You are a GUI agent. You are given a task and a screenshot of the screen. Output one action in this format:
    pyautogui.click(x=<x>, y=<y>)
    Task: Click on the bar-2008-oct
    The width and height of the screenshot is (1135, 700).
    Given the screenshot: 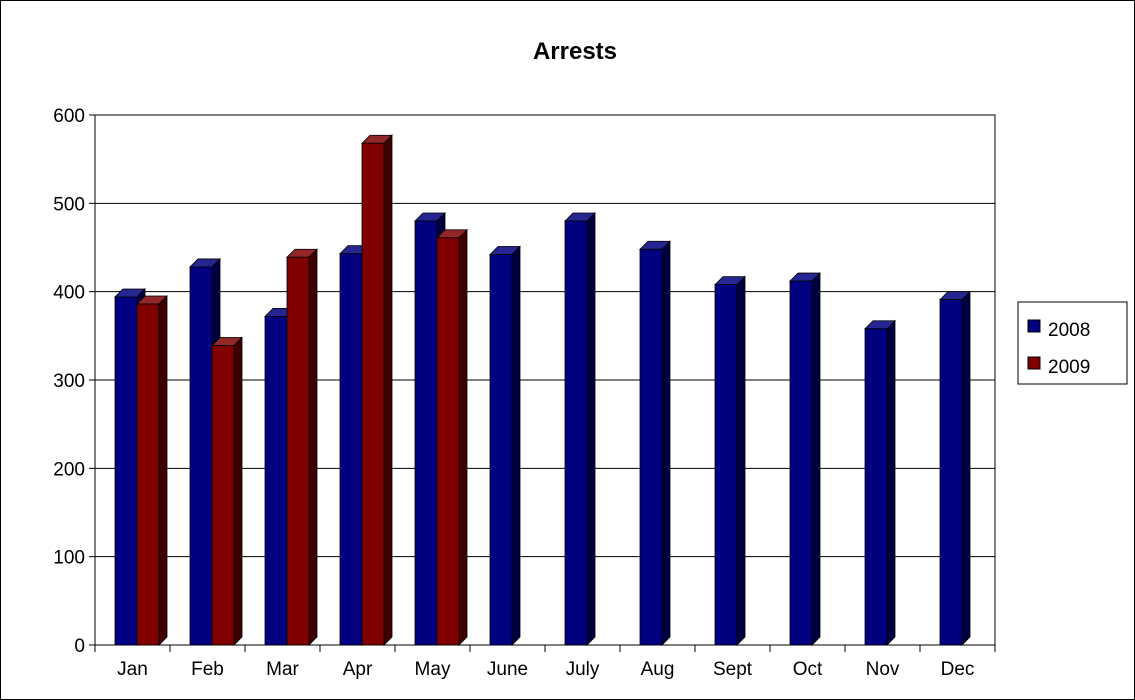 What is the action you would take?
    pyautogui.click(x=805, y=459)
    